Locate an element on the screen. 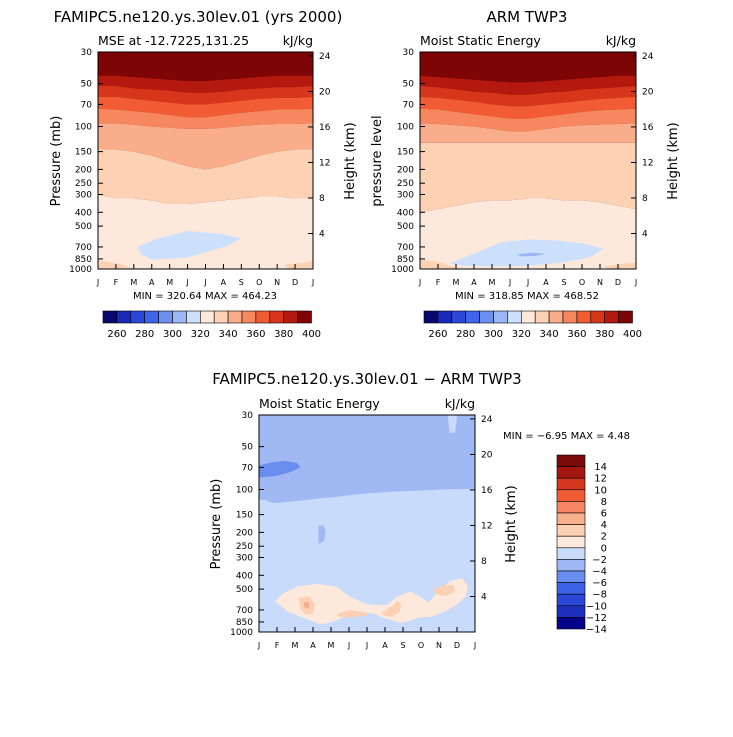  colorbar-label: 260 is located at coordinates (437, 334).